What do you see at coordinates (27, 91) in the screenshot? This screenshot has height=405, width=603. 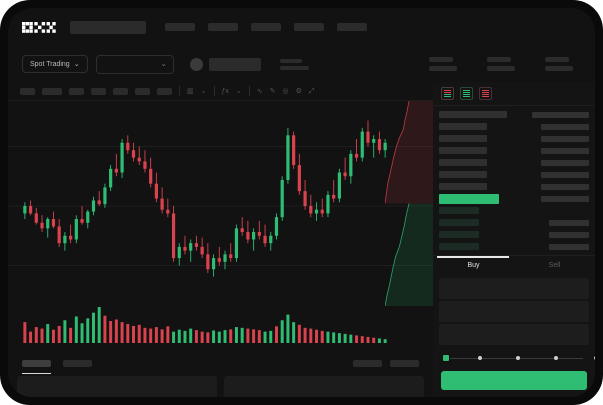 I see `timeframe-button-1m` at bounding box center [27, 91].